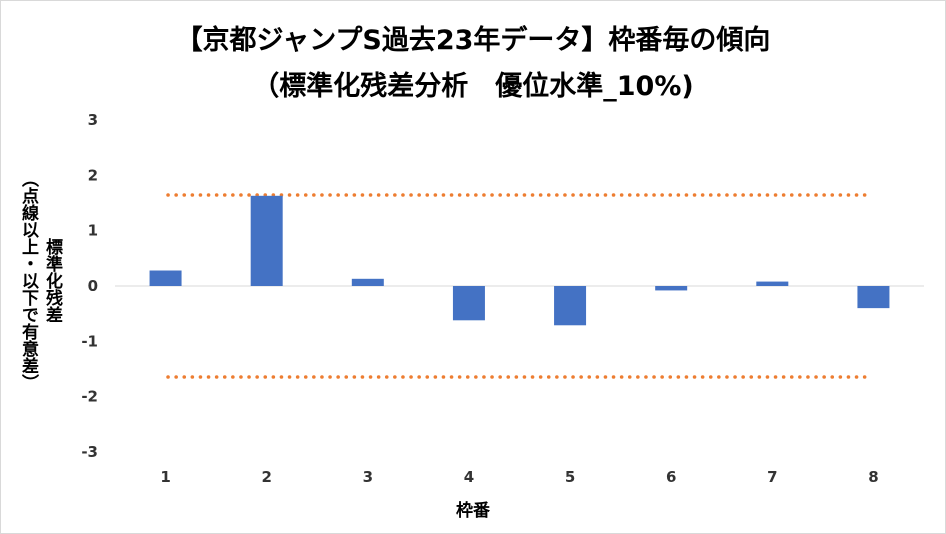 This screenshot has height=534, width=946. I want to click on x-tick-label: 1, so click(165, 477).